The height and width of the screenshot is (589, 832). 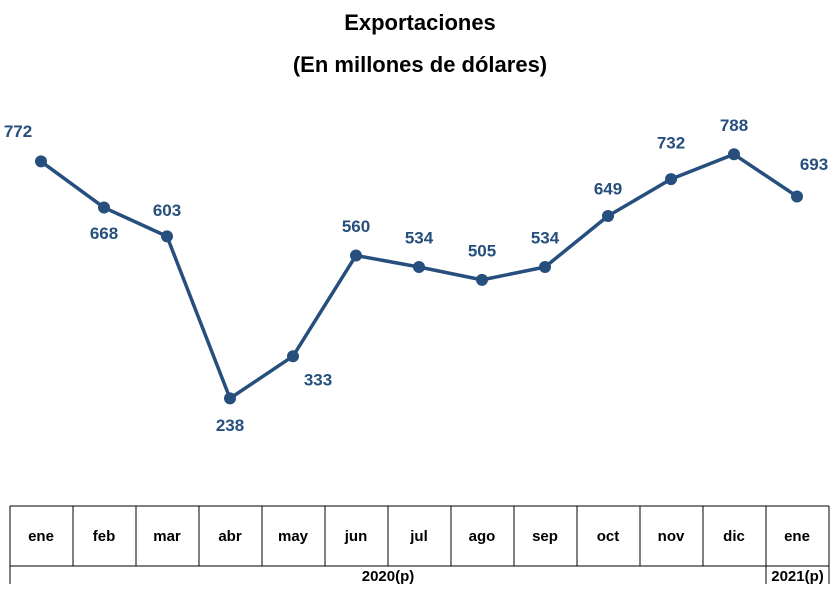 I want to click on x-tick-label: jun, so click(x=356, y=536).